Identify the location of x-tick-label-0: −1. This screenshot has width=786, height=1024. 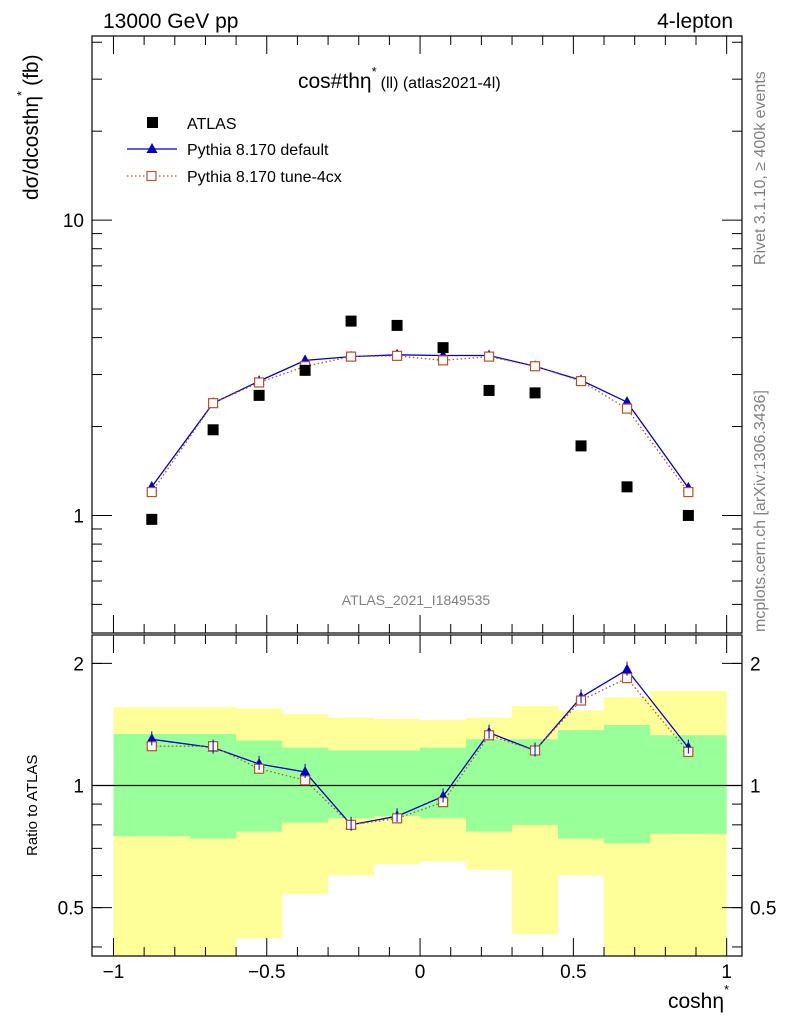
(114, 972).